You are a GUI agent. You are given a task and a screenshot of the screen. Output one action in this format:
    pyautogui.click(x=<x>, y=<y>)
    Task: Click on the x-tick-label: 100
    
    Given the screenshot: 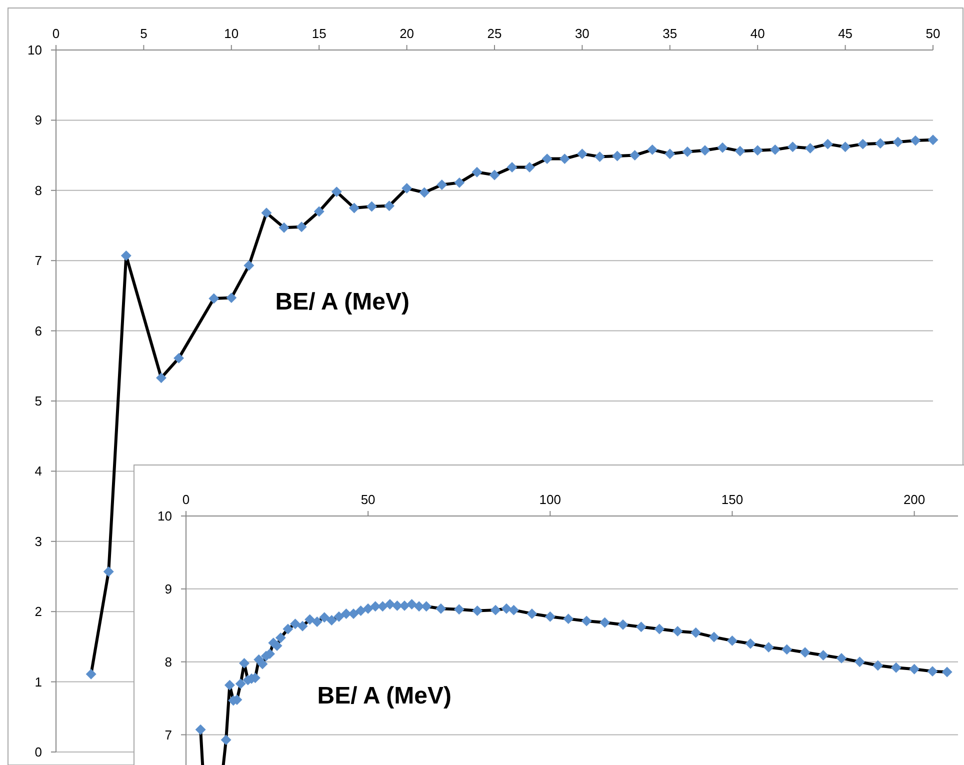 What is the action you would take?
    pyautogui.click(x=550, y=499)
    